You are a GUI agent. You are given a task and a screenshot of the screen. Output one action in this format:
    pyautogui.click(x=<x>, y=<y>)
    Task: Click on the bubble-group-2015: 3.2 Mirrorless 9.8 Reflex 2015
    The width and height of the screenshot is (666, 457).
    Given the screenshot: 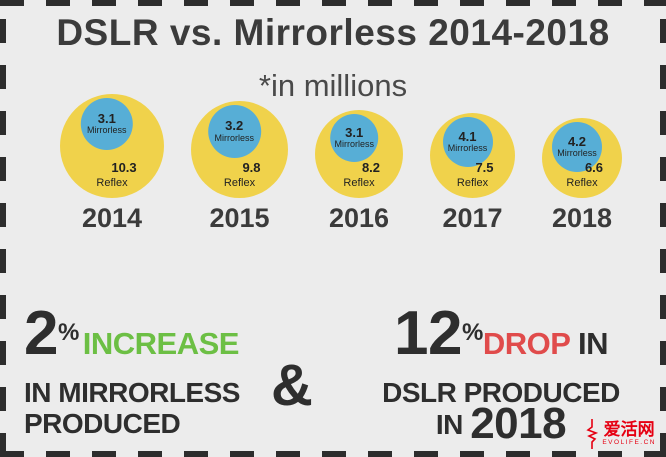 What is the action you would take?
    pyautogui.click(x=239, y=167)
    